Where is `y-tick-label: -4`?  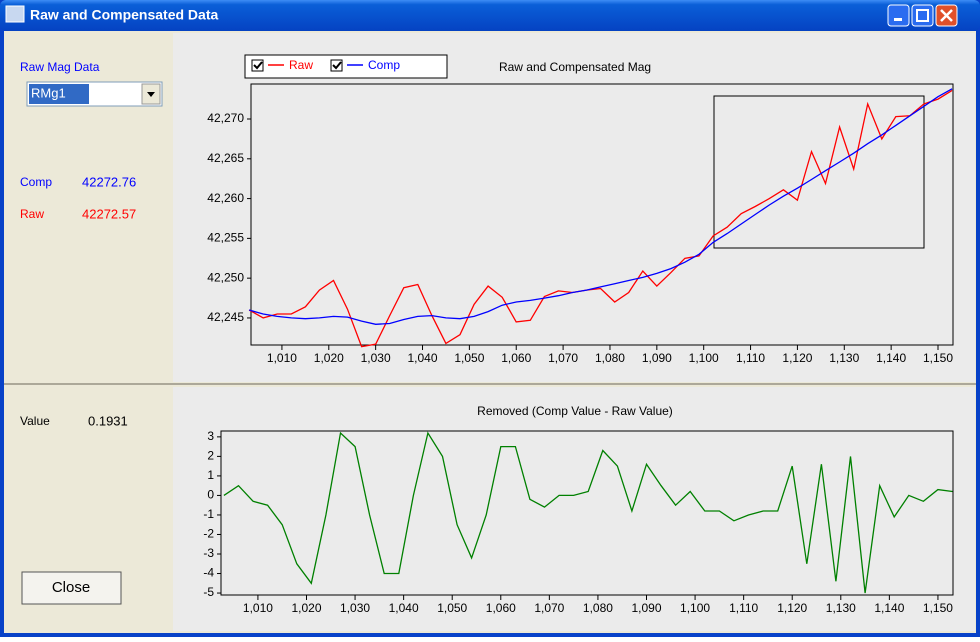
y-tick-label: -4 is located at coordinates (208, 573).